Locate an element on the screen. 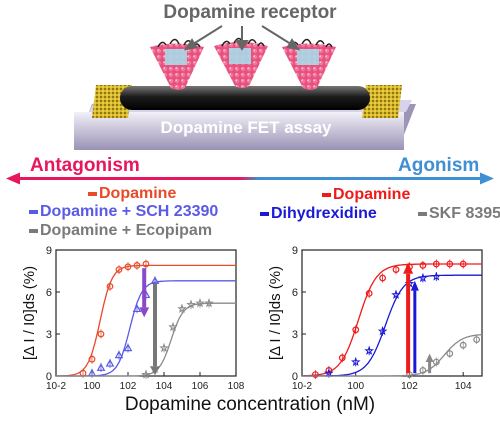 The width and height of the screenshot is (500, 424). left-y-axis-title: [Δ I / I0]ds (%) is located at coordinates (29, 313).